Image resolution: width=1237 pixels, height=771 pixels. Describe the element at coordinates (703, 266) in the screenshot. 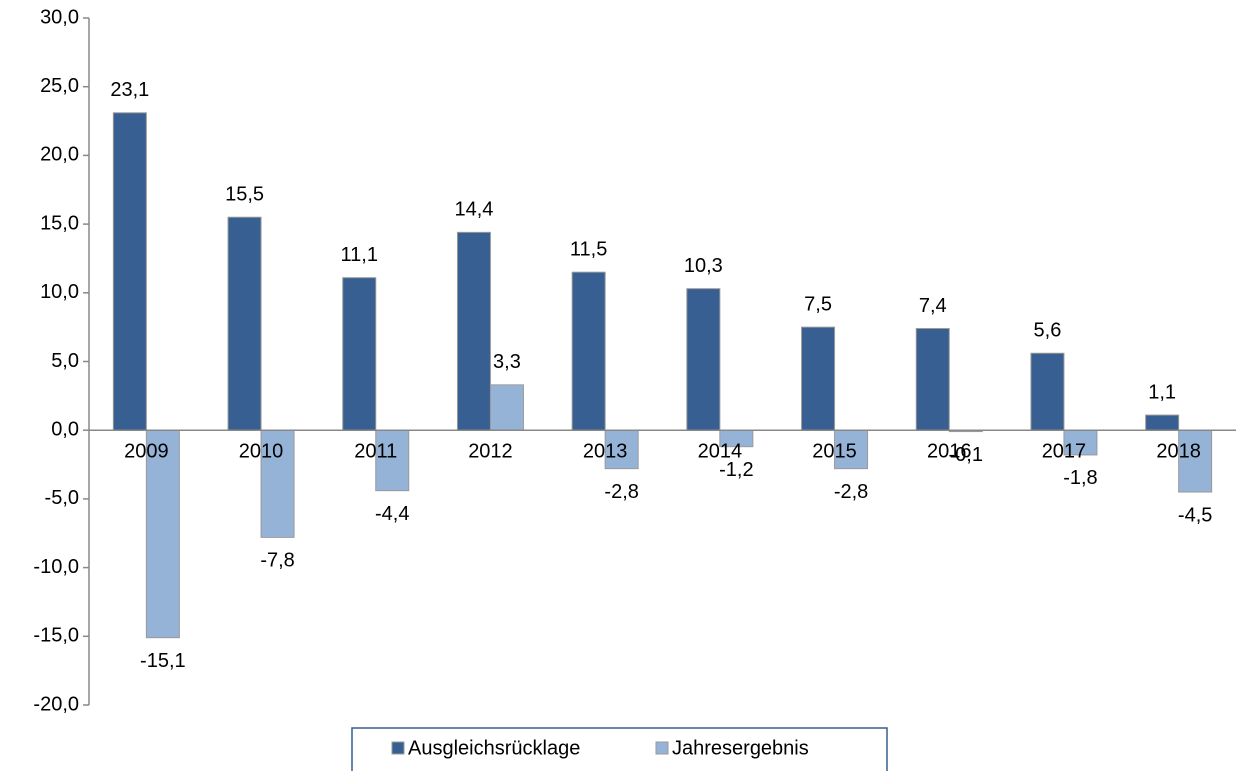

I see `data-label: 10,3` at that location.